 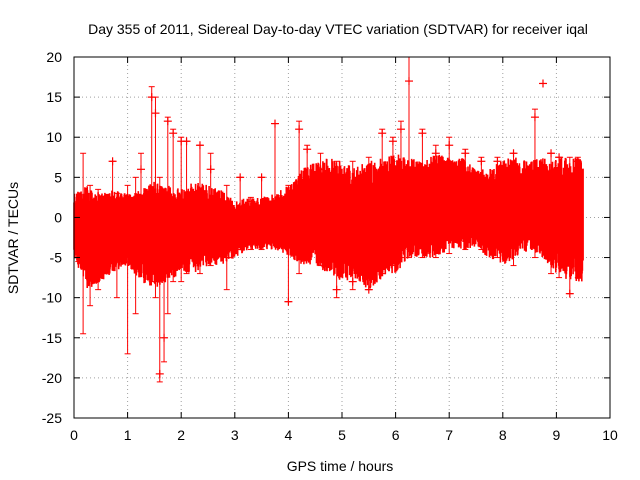 What do you see at coordinates (52, 338) in the screenshot?
I see `y-tick-label: -15` at bounding box center [52, 338].